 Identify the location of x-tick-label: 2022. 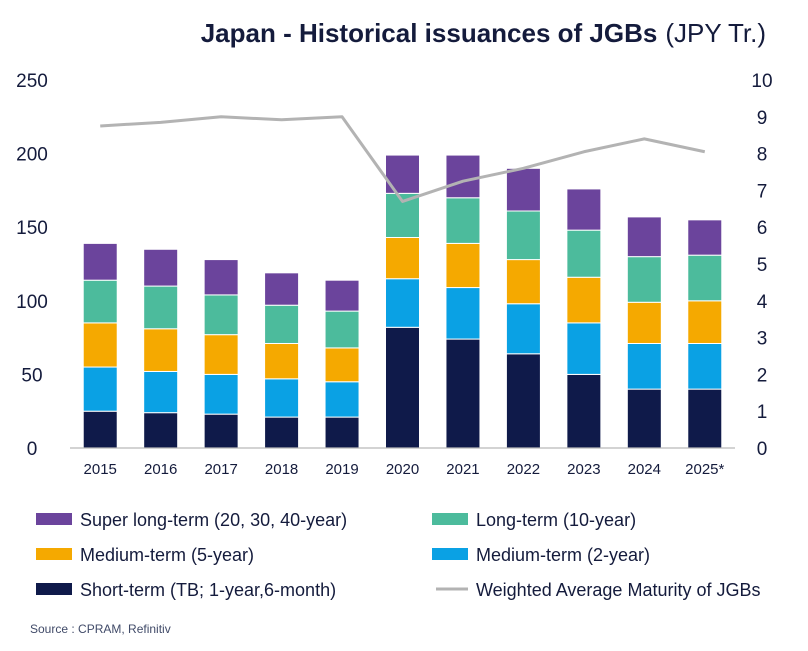
(523, 469).